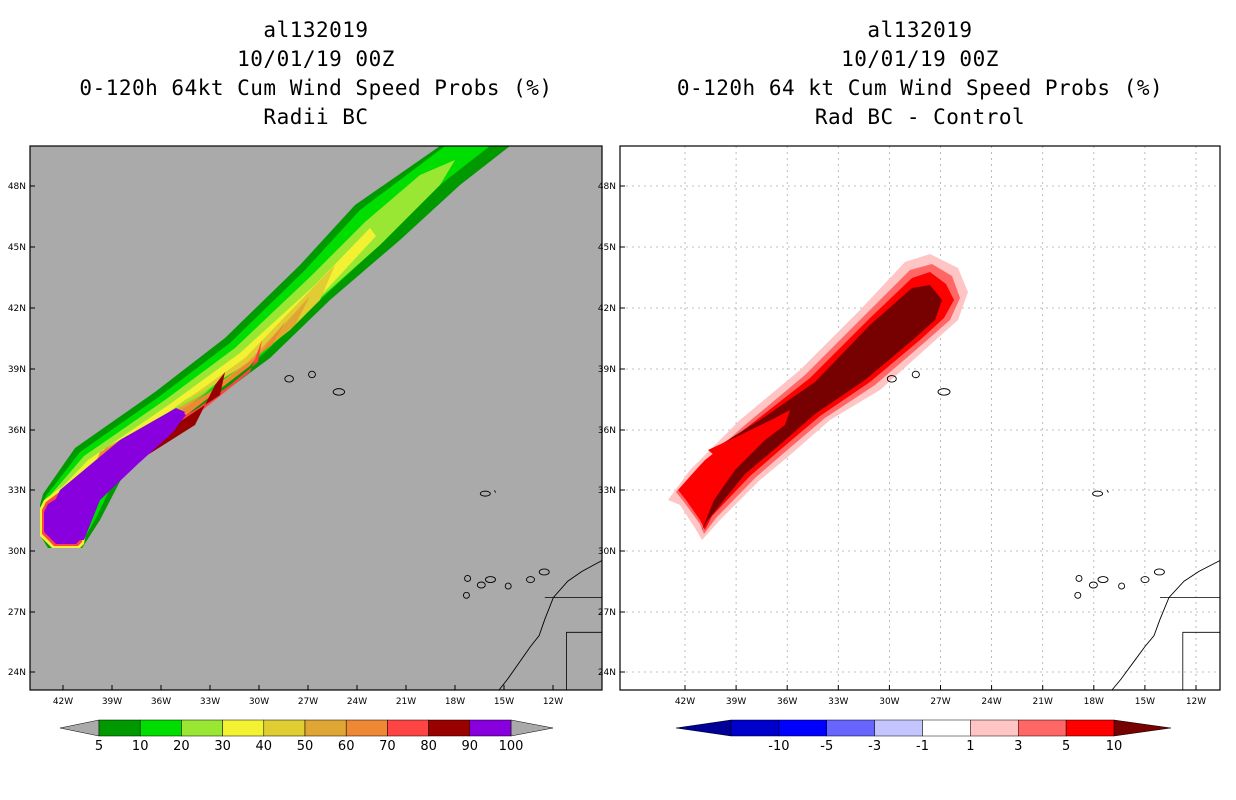 This screenshot has height=800, width=1236. I want to click on right-border-western-sahara, so click(1201, 660).